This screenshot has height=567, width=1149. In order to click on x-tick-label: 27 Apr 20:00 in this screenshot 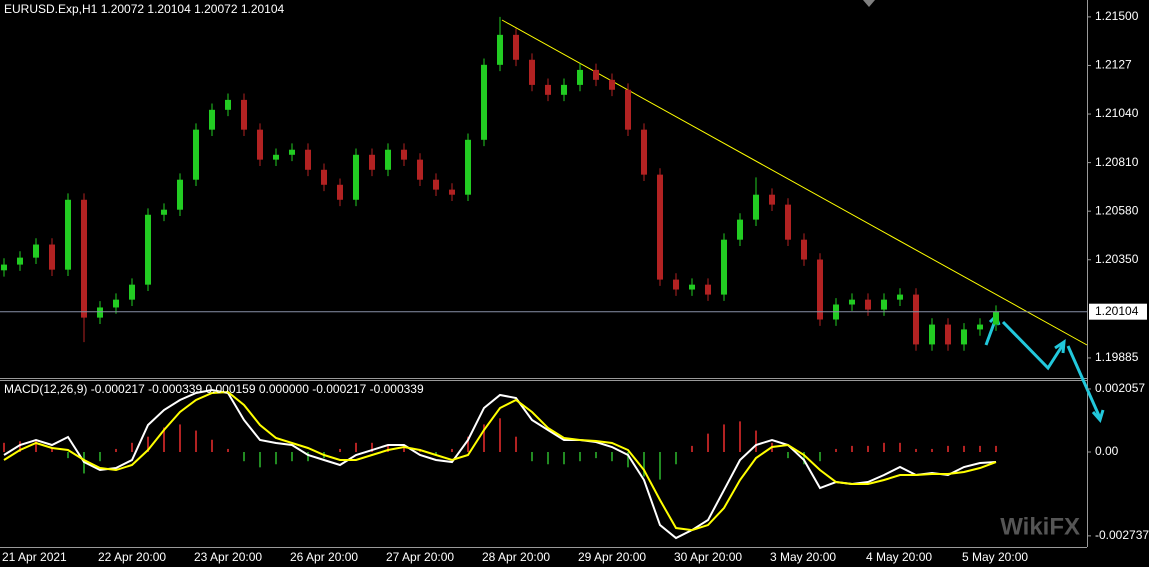, I will do `click(420, 557)`.